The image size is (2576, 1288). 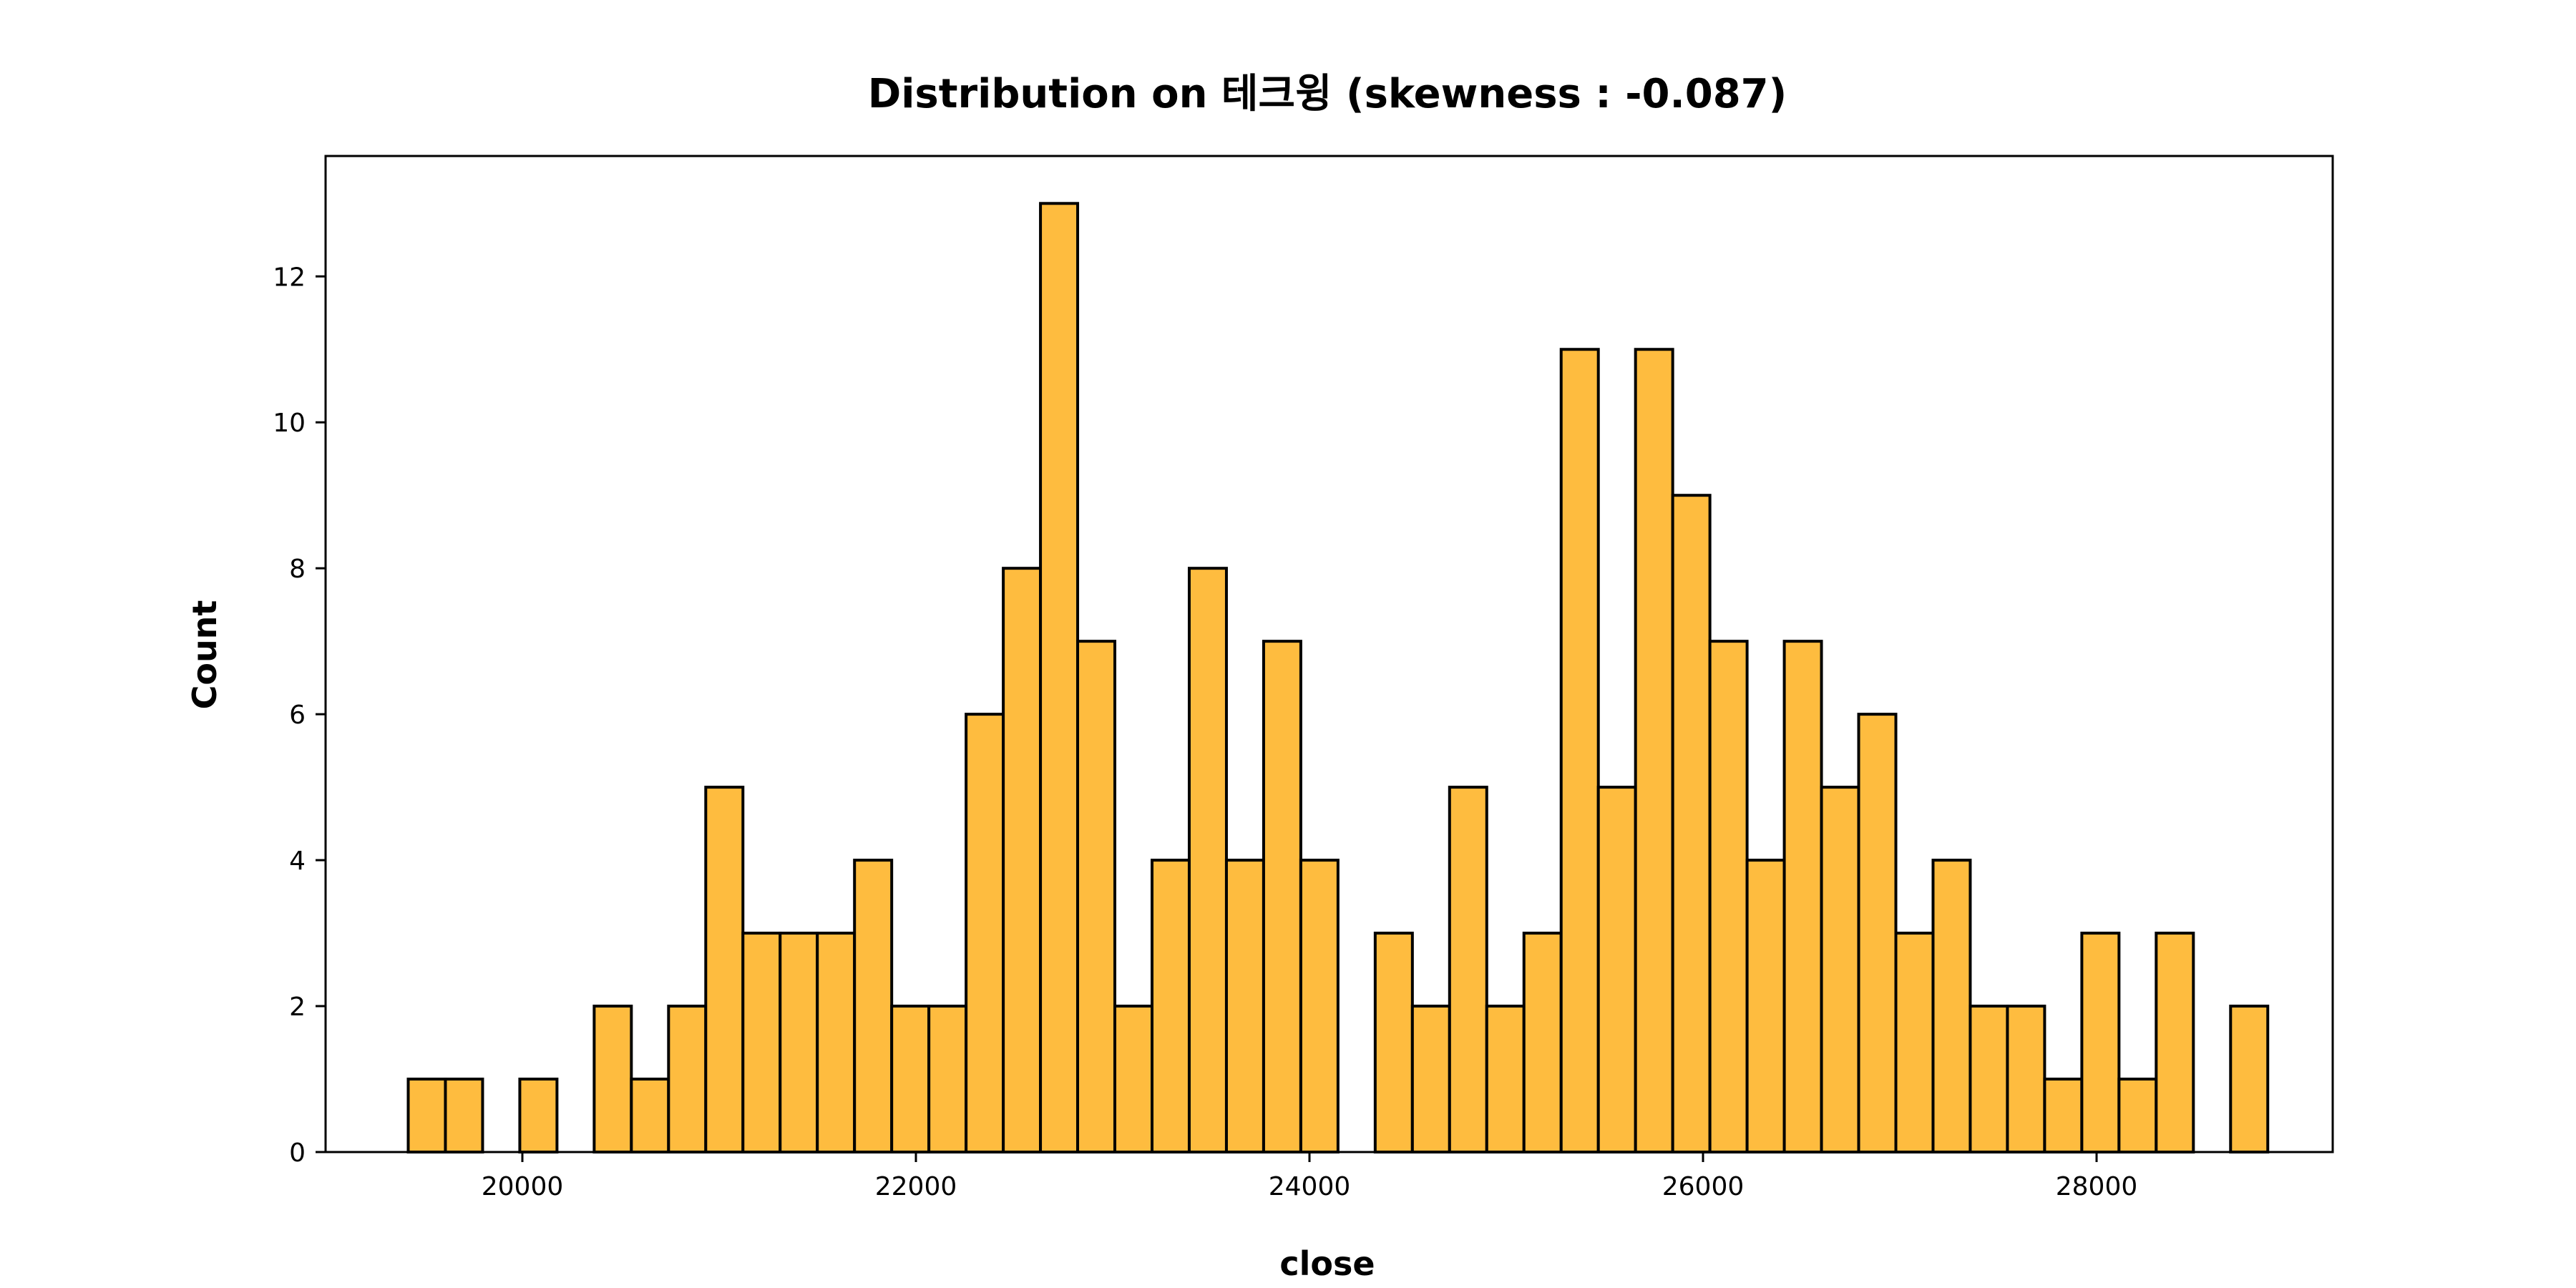 What do you see at coordinates (289, 277) in the screenshot?
I see `y-tick-label: 12` at bounding box center [289, 277].